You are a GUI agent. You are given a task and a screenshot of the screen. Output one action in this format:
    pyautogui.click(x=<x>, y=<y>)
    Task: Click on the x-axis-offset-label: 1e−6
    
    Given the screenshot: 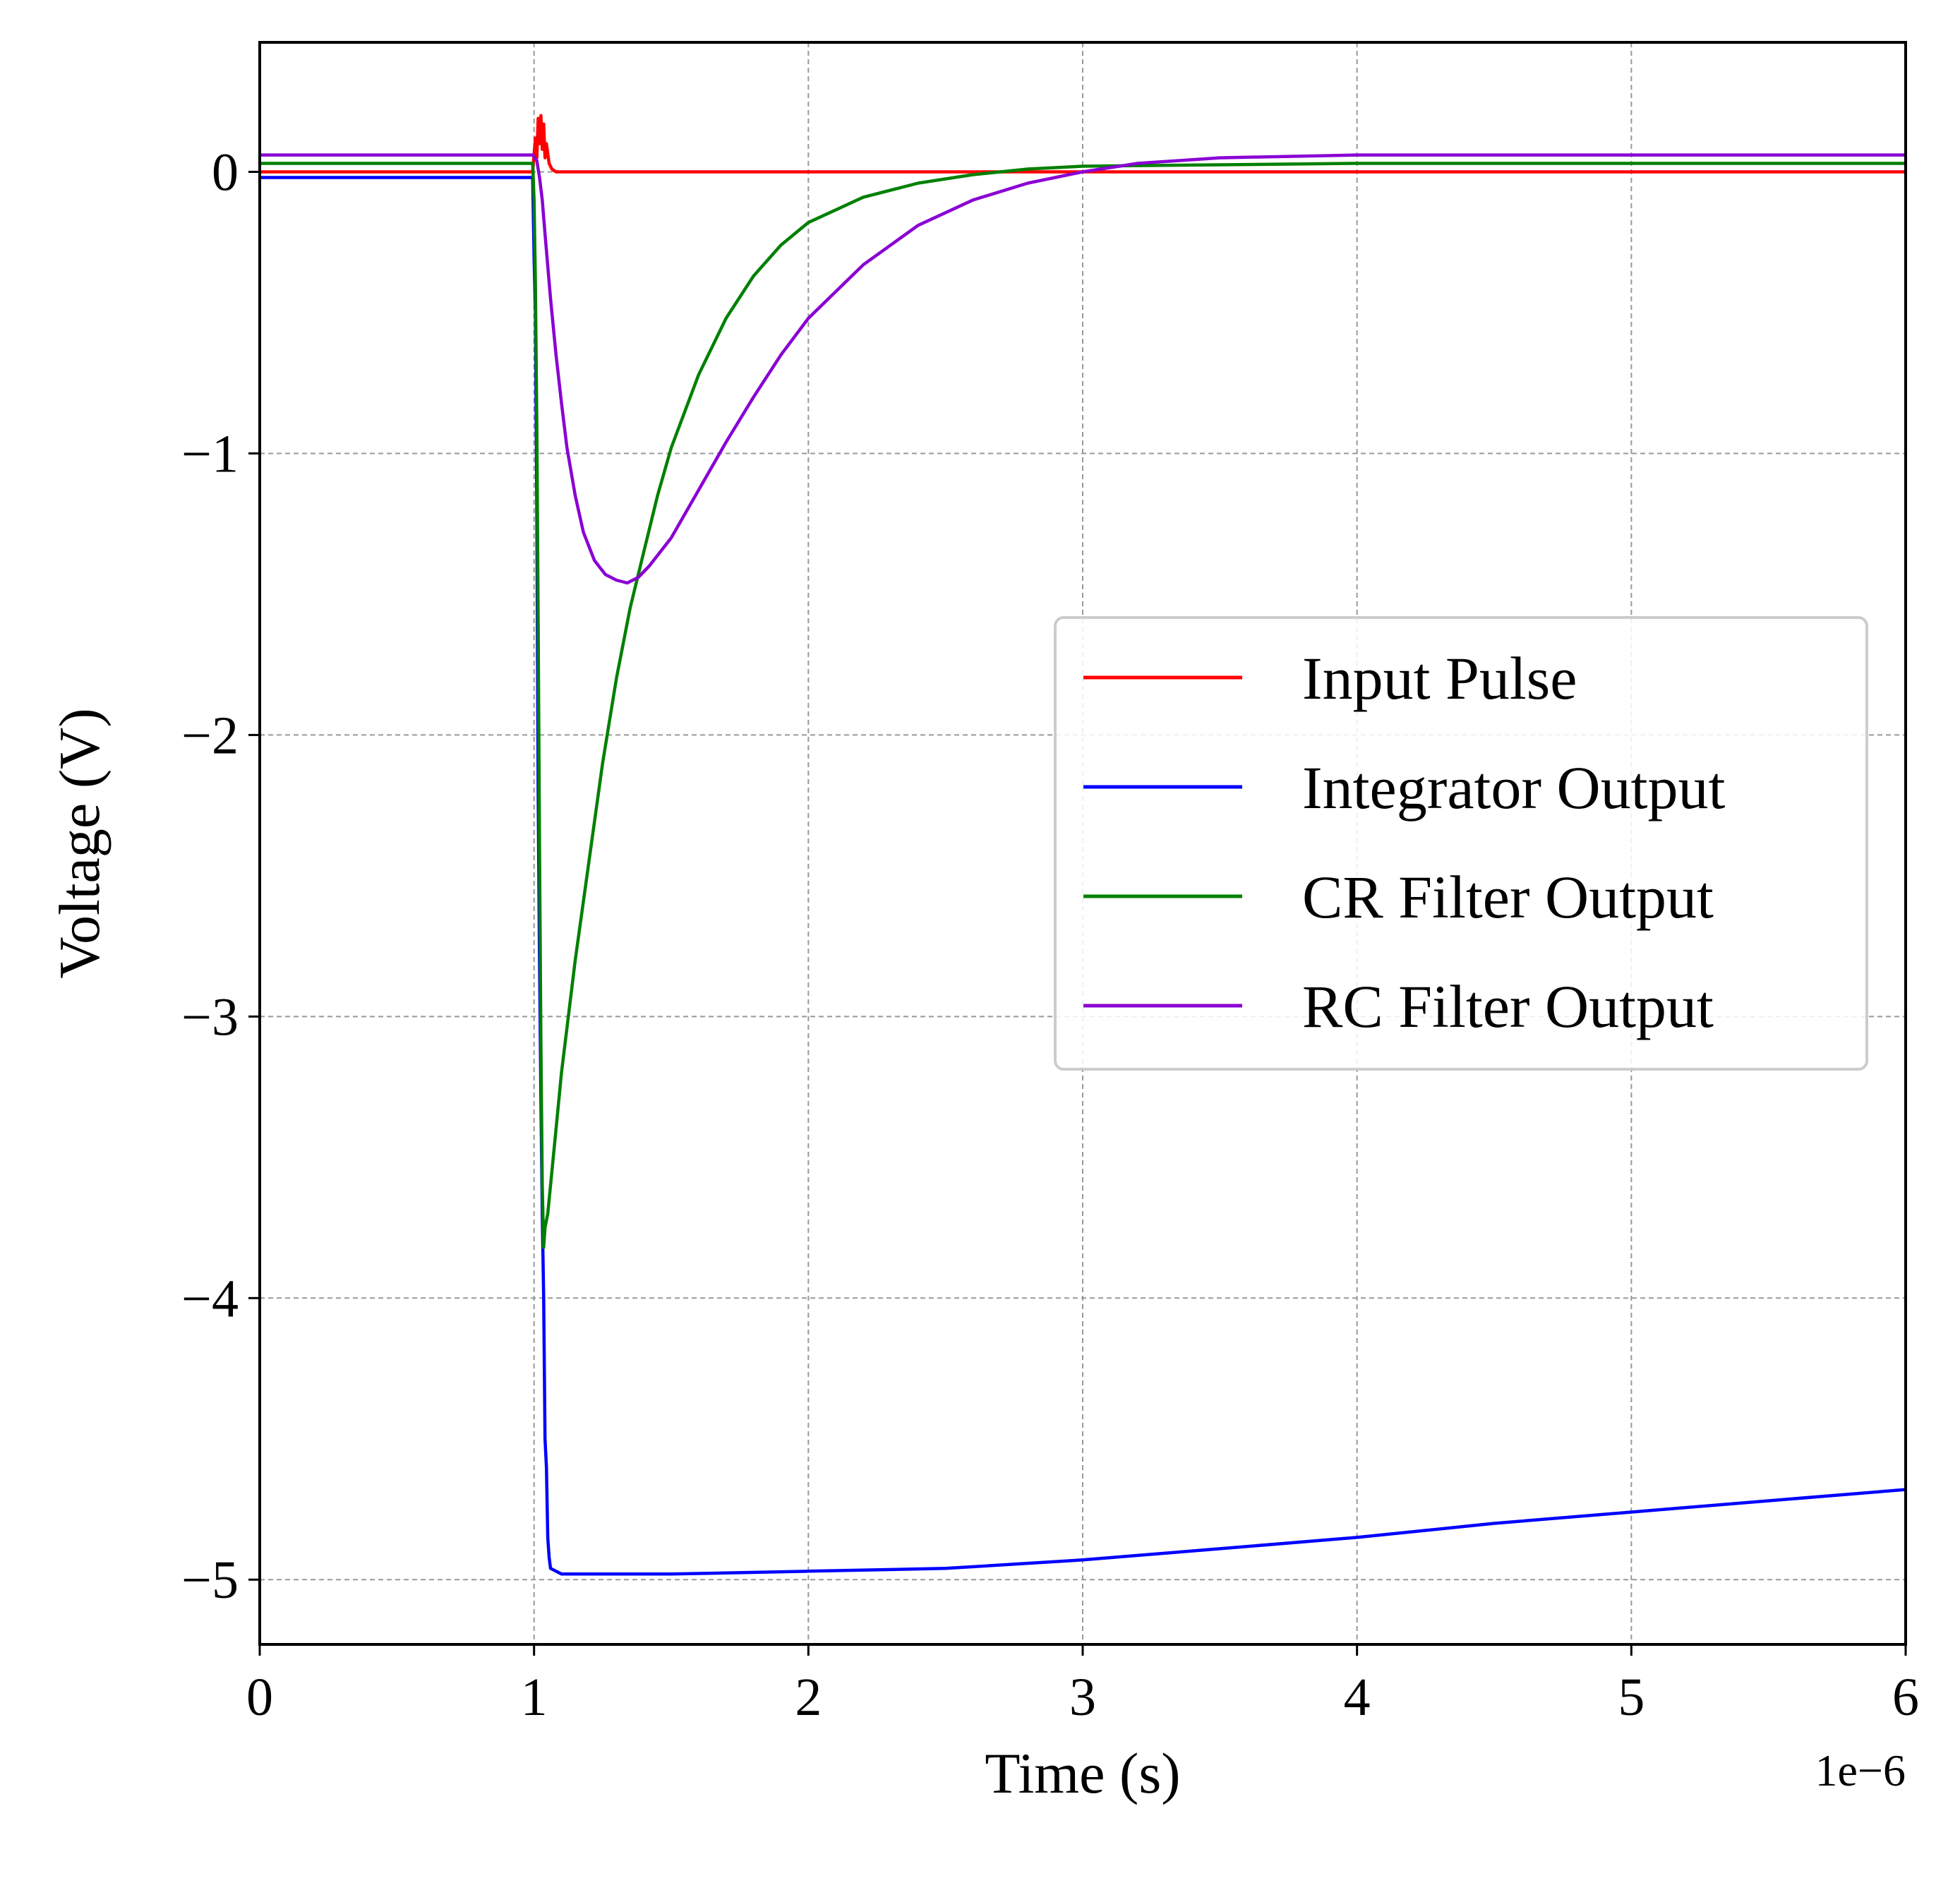 What is the action you would take?
    pyautogui.click(x=1860, y=1770)
    